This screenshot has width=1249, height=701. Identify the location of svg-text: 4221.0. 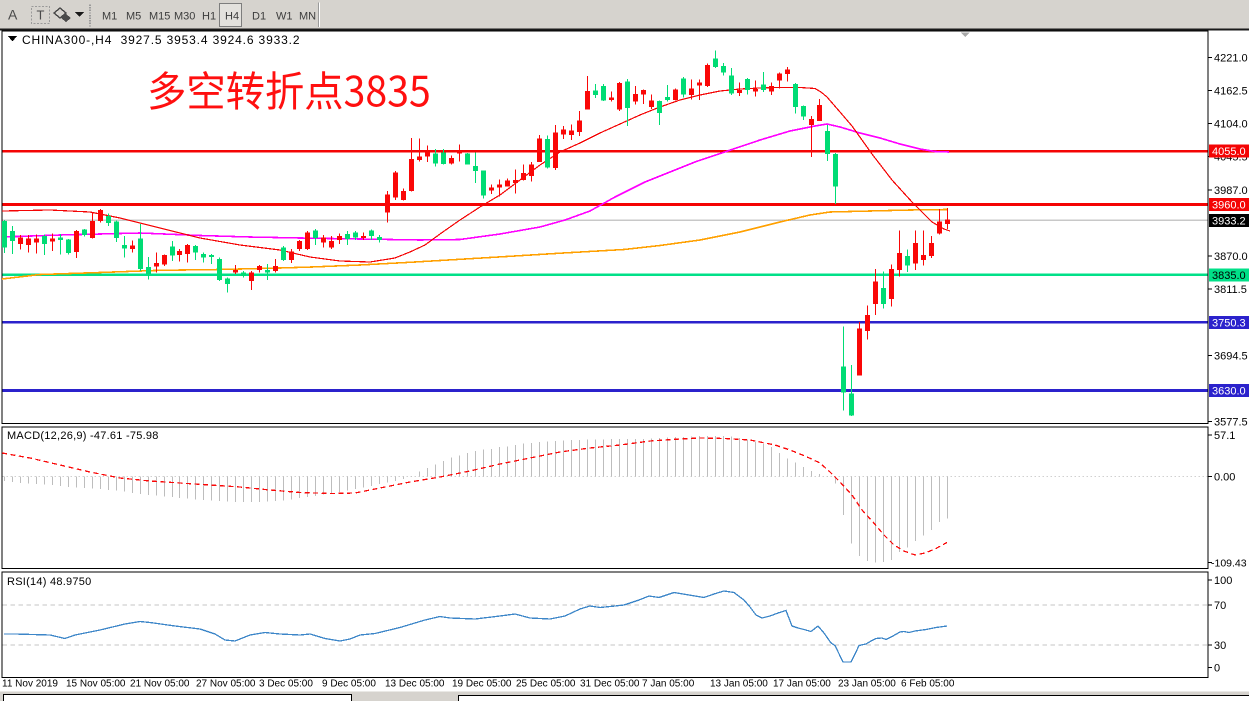
(1231, 59).